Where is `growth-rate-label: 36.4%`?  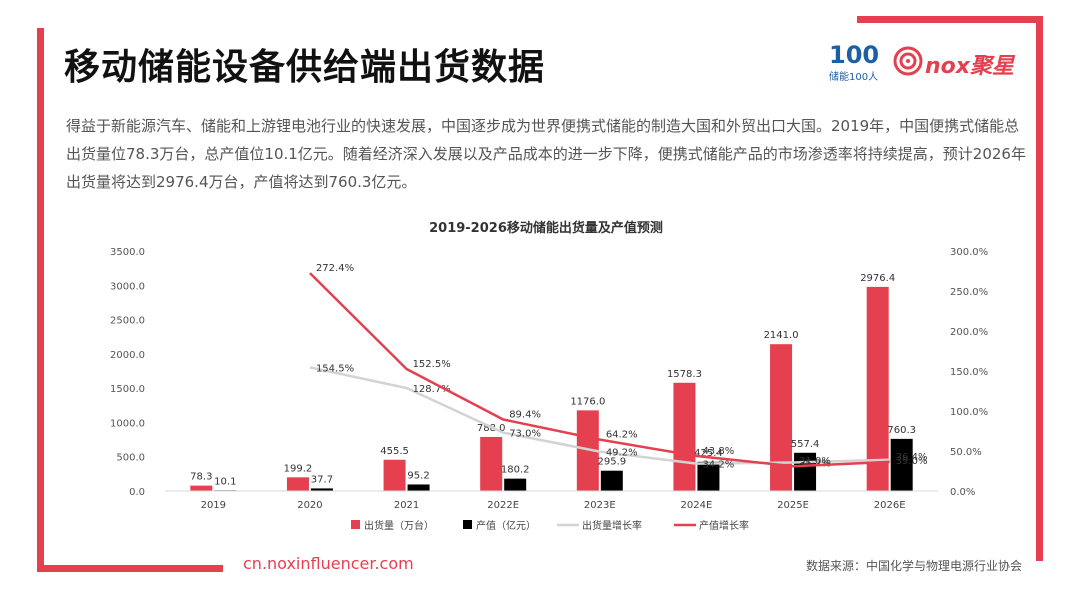 growth-rate-label: 36.4% is located at coordinates (912, 457).